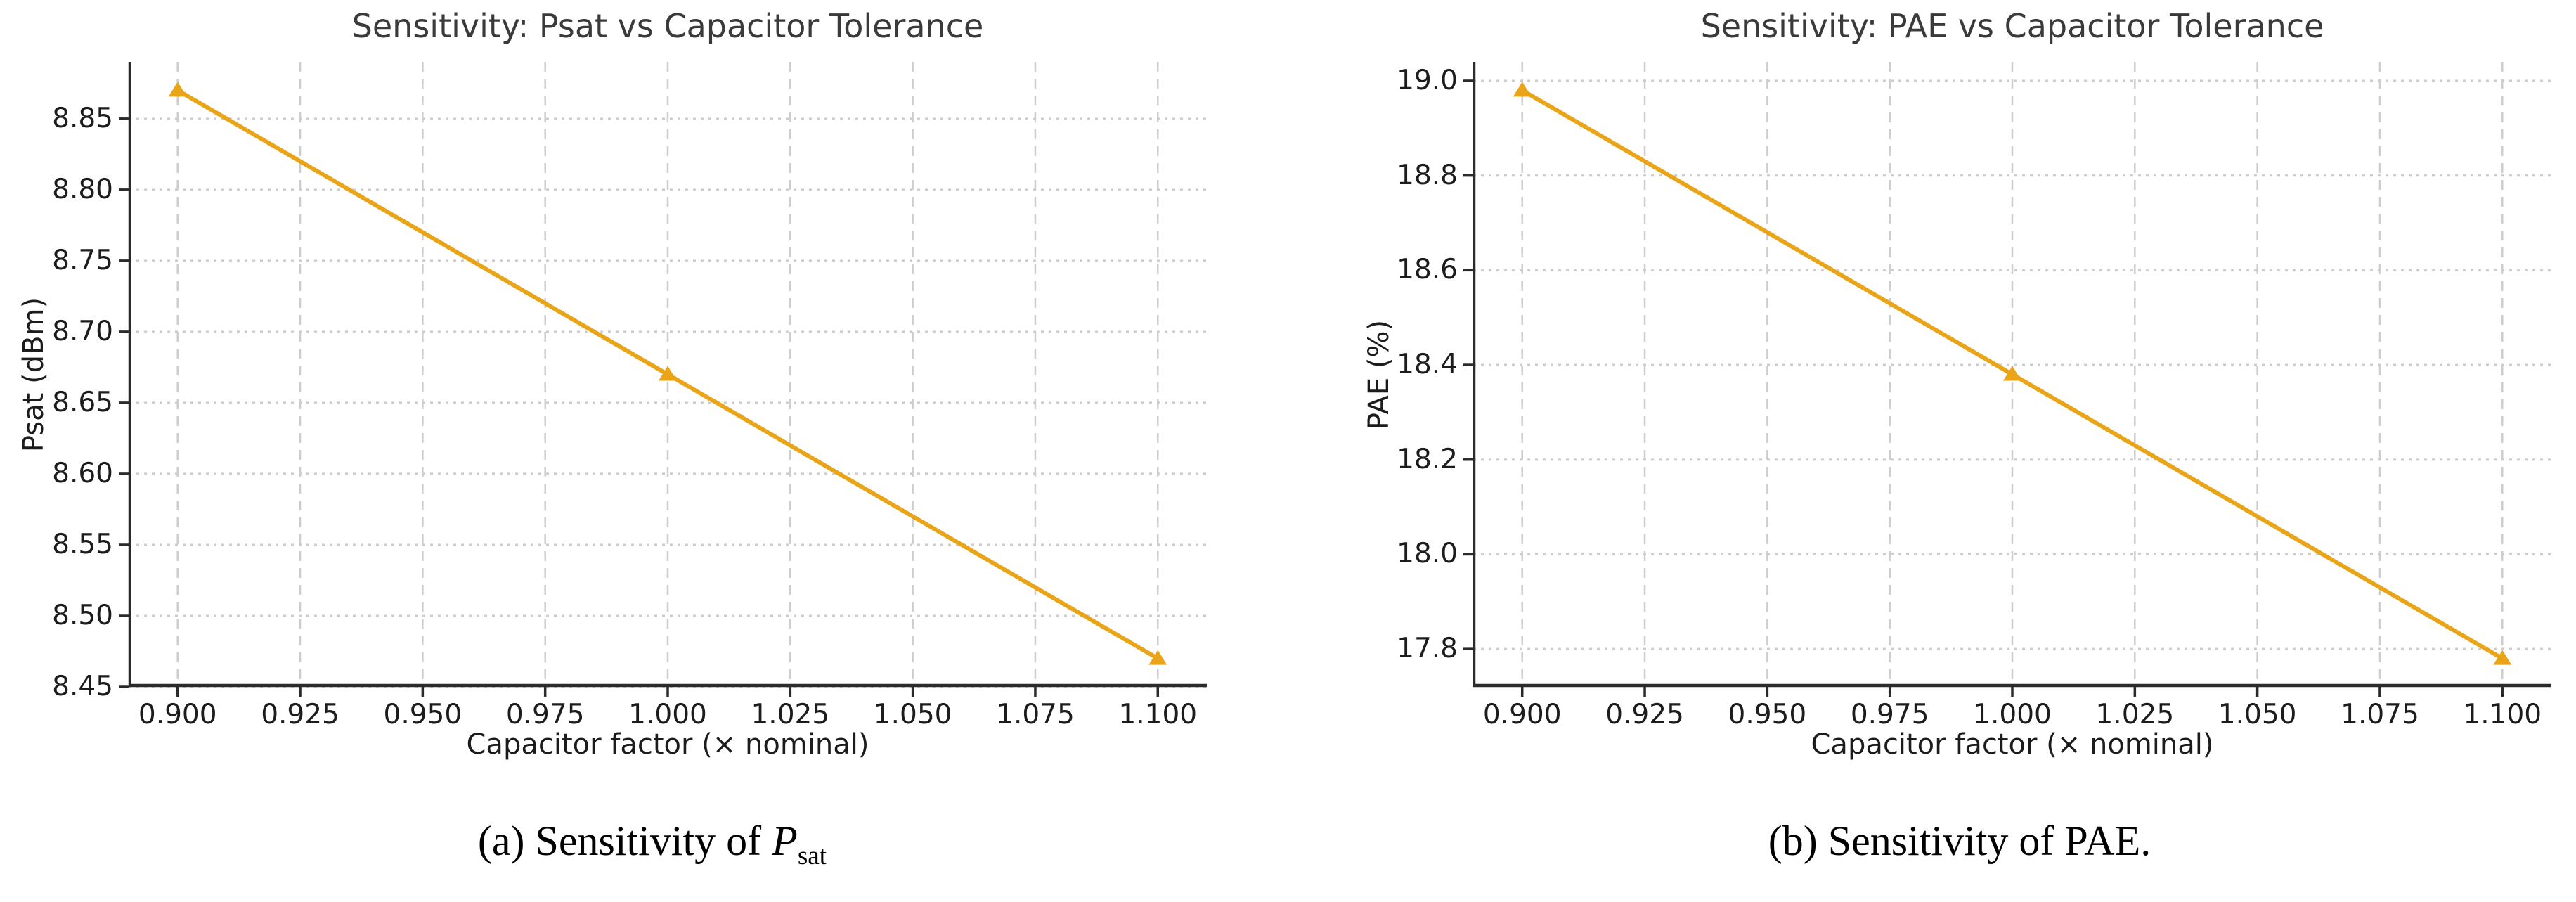 The image size is (2576, 902). I want to click on psat-y-tick-label: 8.50, so click(82, 615).